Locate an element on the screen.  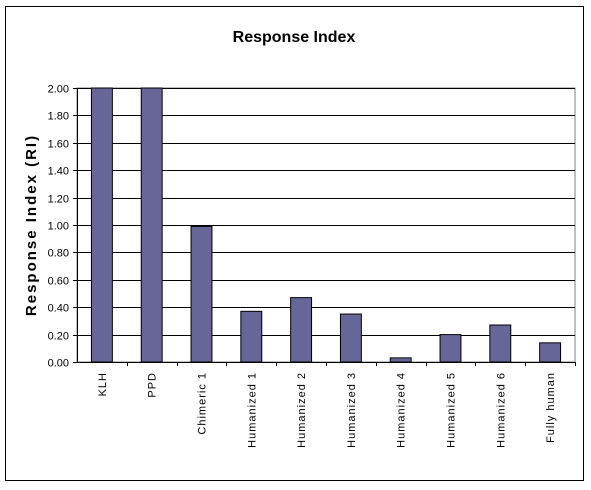
x-tick-label: KLH is located at coordinates (103, 384).